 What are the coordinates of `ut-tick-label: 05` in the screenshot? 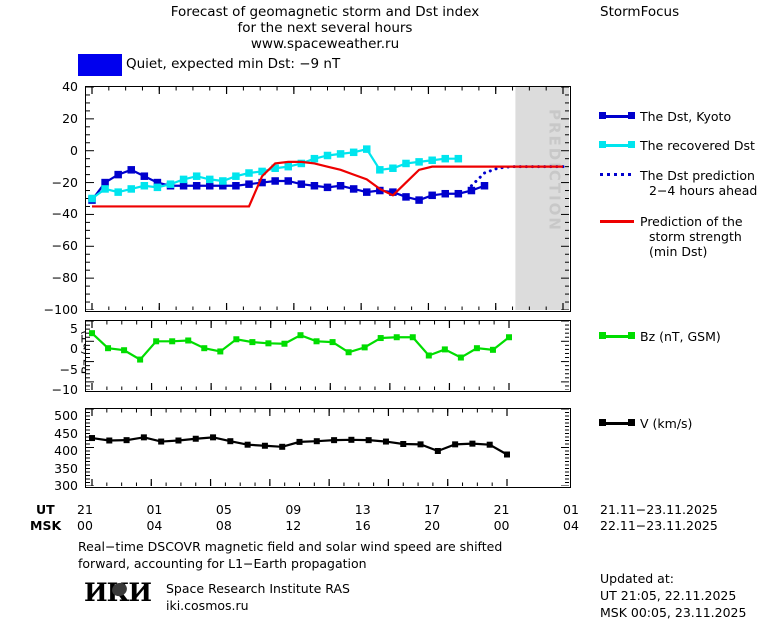 It's located at (223, 509).